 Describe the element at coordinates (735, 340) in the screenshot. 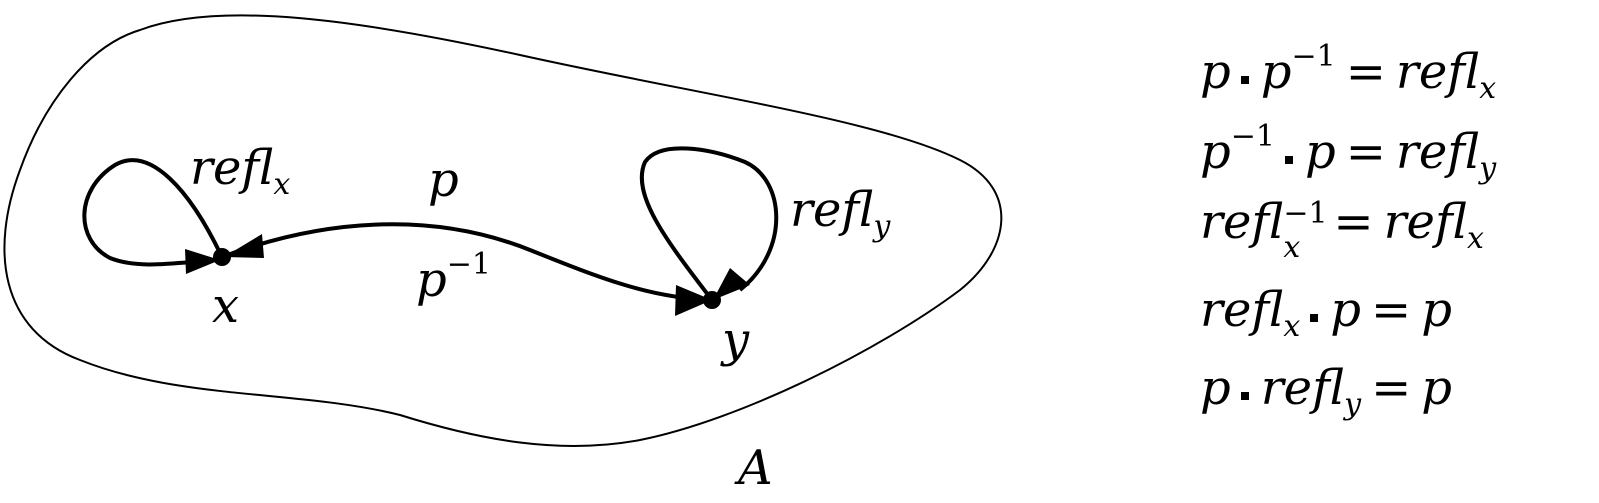

I see `label-point-y: y` at that location.